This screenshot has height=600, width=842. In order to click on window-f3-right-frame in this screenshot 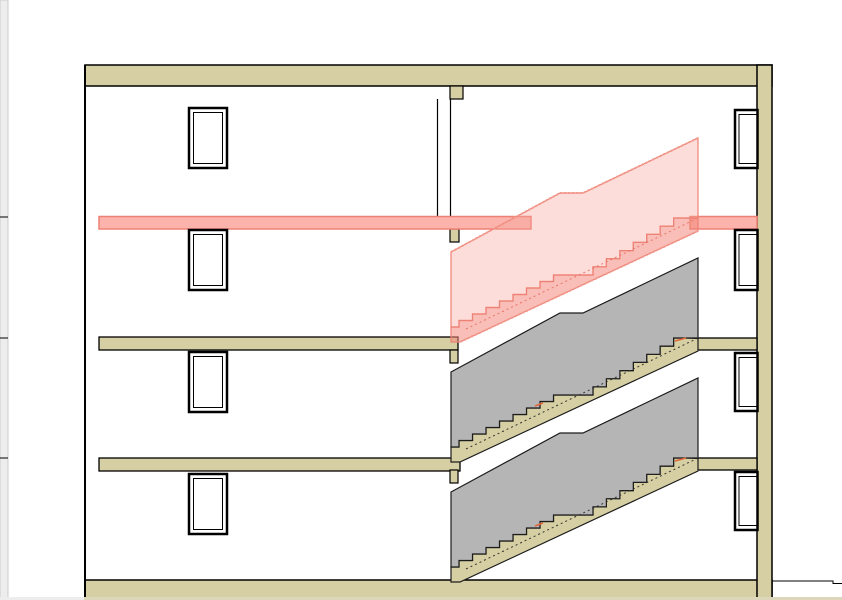, I will do `click(746, 260)`.